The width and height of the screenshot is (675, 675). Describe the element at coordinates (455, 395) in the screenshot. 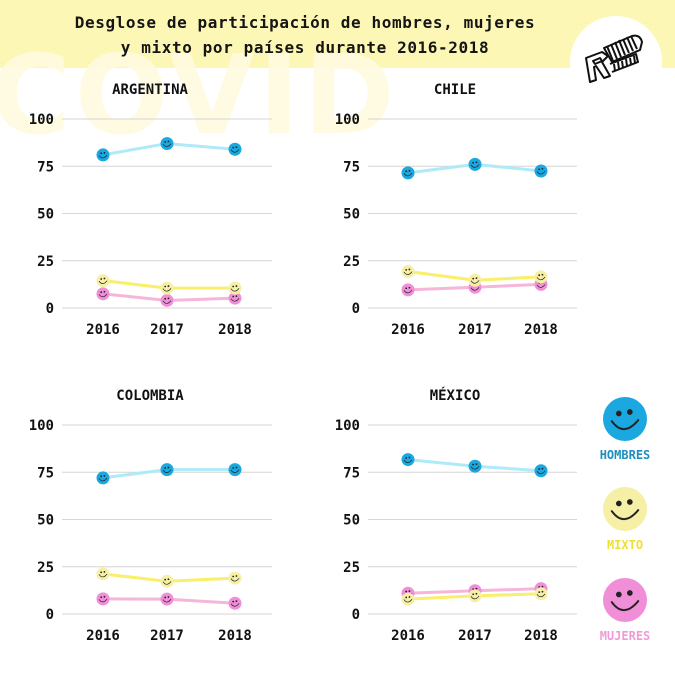

I see `panel-title: MÉXICO` at that location.